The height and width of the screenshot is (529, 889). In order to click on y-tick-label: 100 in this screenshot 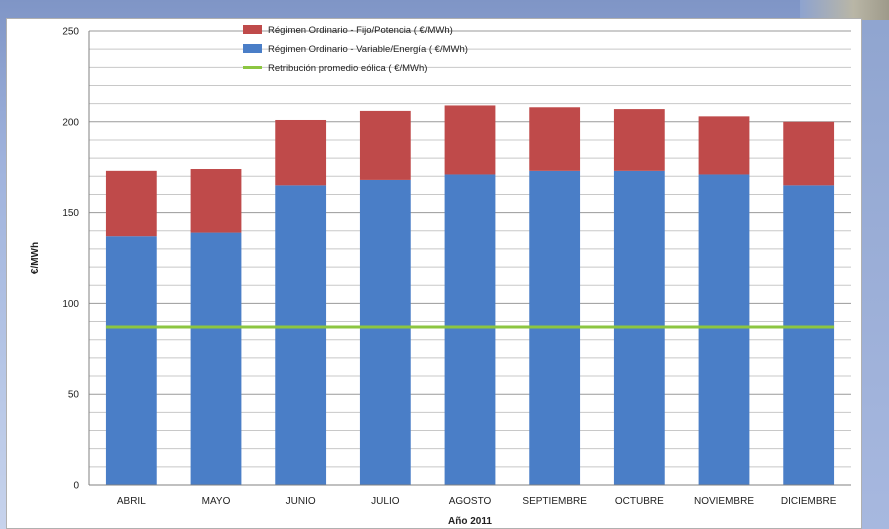, I will do `click(70, 304)`.